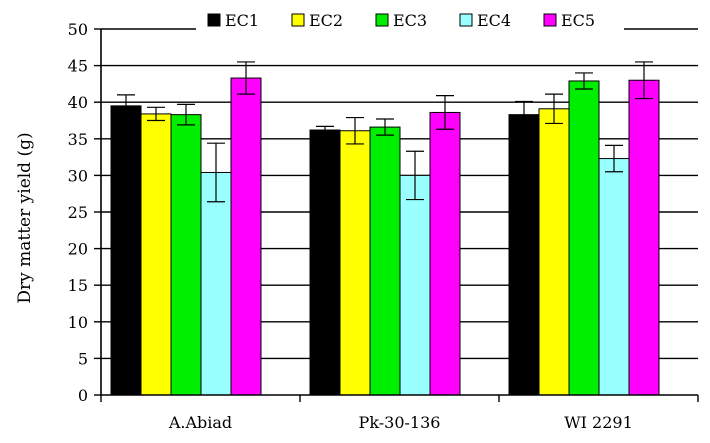 This screenshot has height=443, width=710. What do you see at coordinates (78, 66) in the screenshot?
I see `y-tick-label: 45` at bounding box center [78, 66].